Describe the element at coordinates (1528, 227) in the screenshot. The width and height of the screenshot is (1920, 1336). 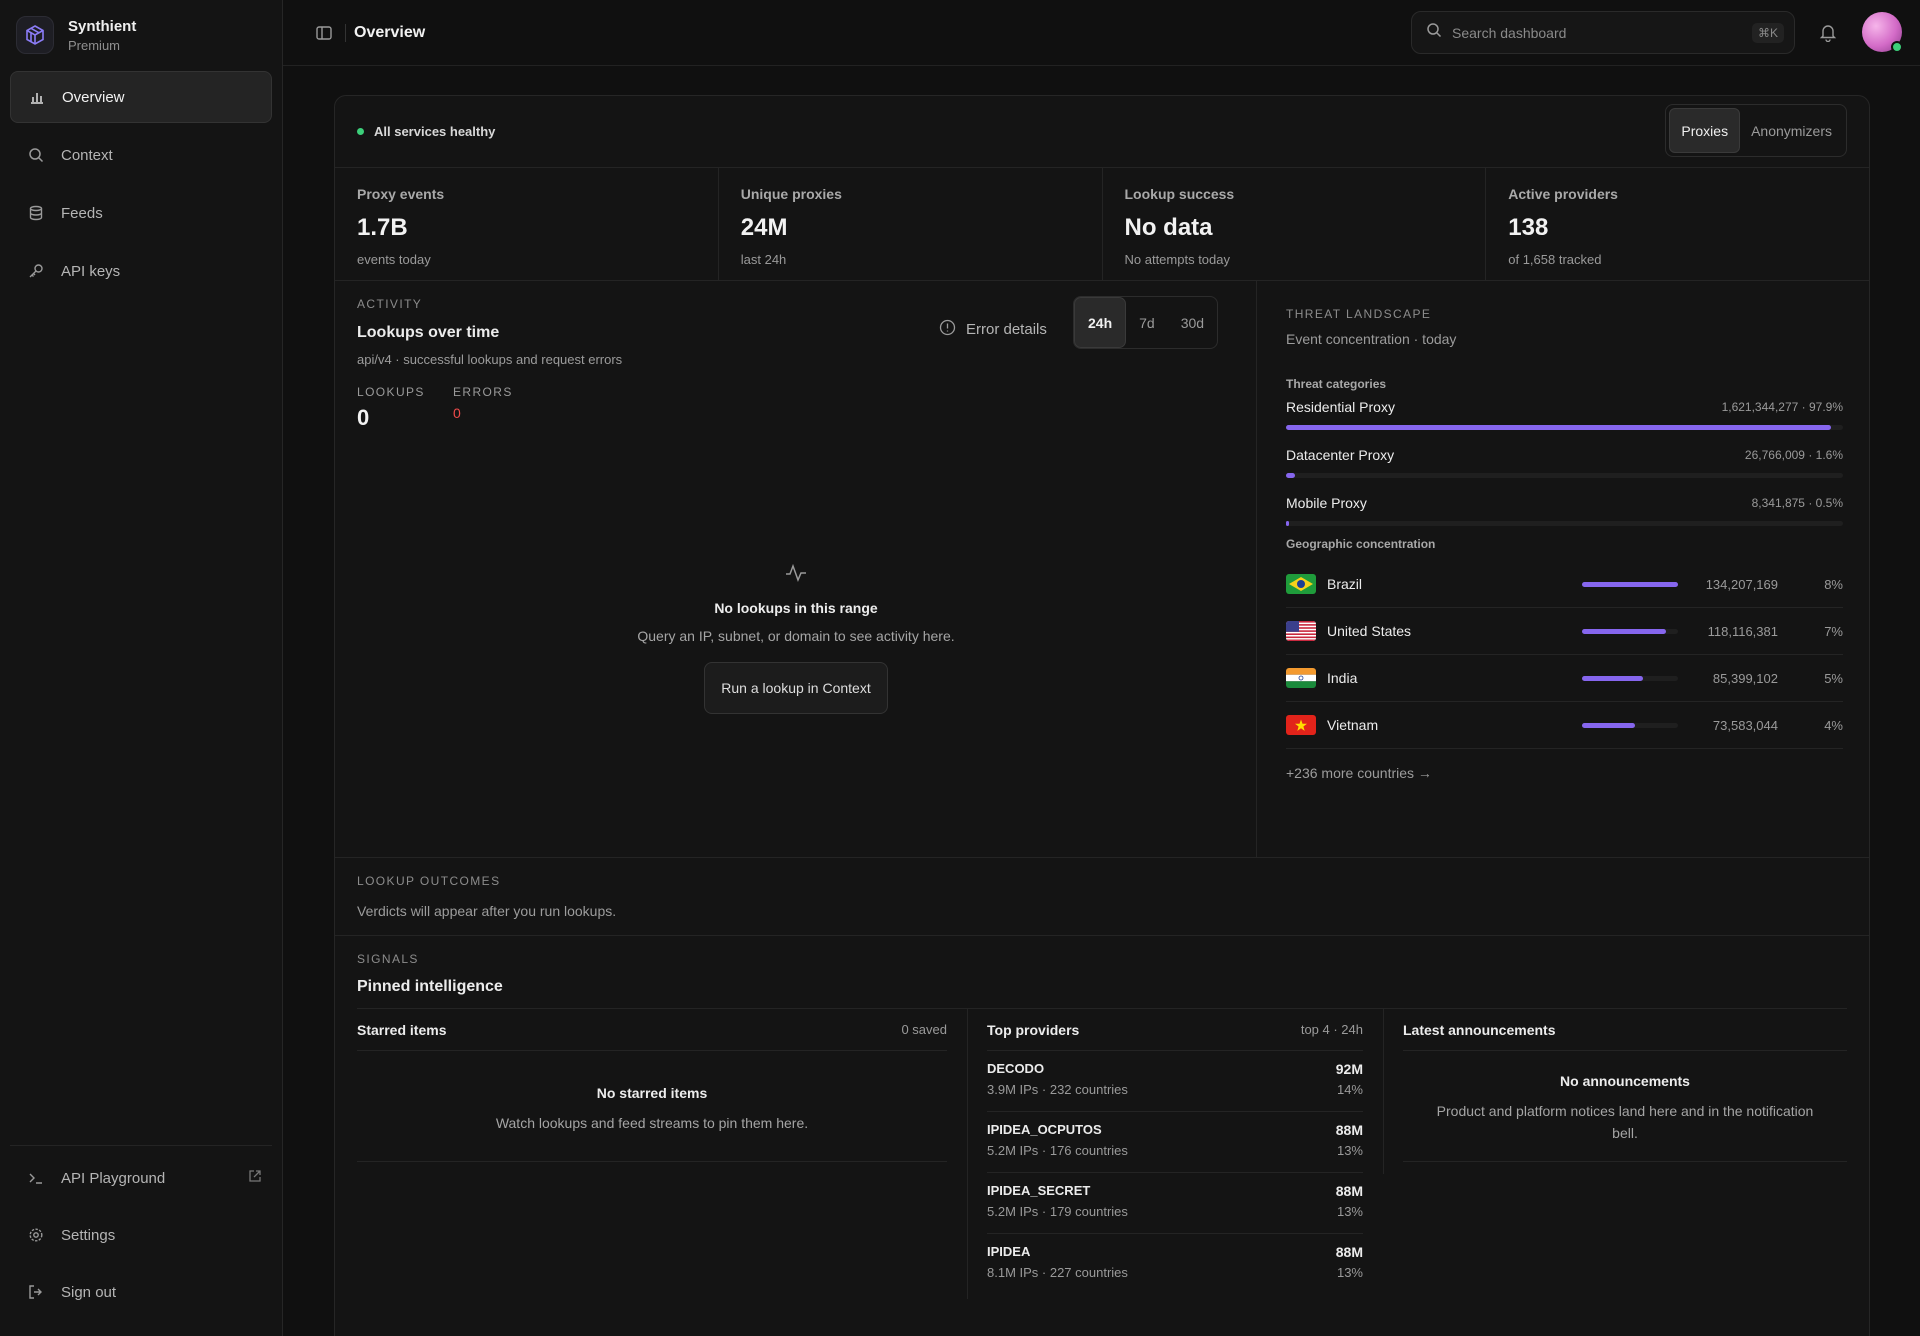
I see `kpi-value: 138` at that location.